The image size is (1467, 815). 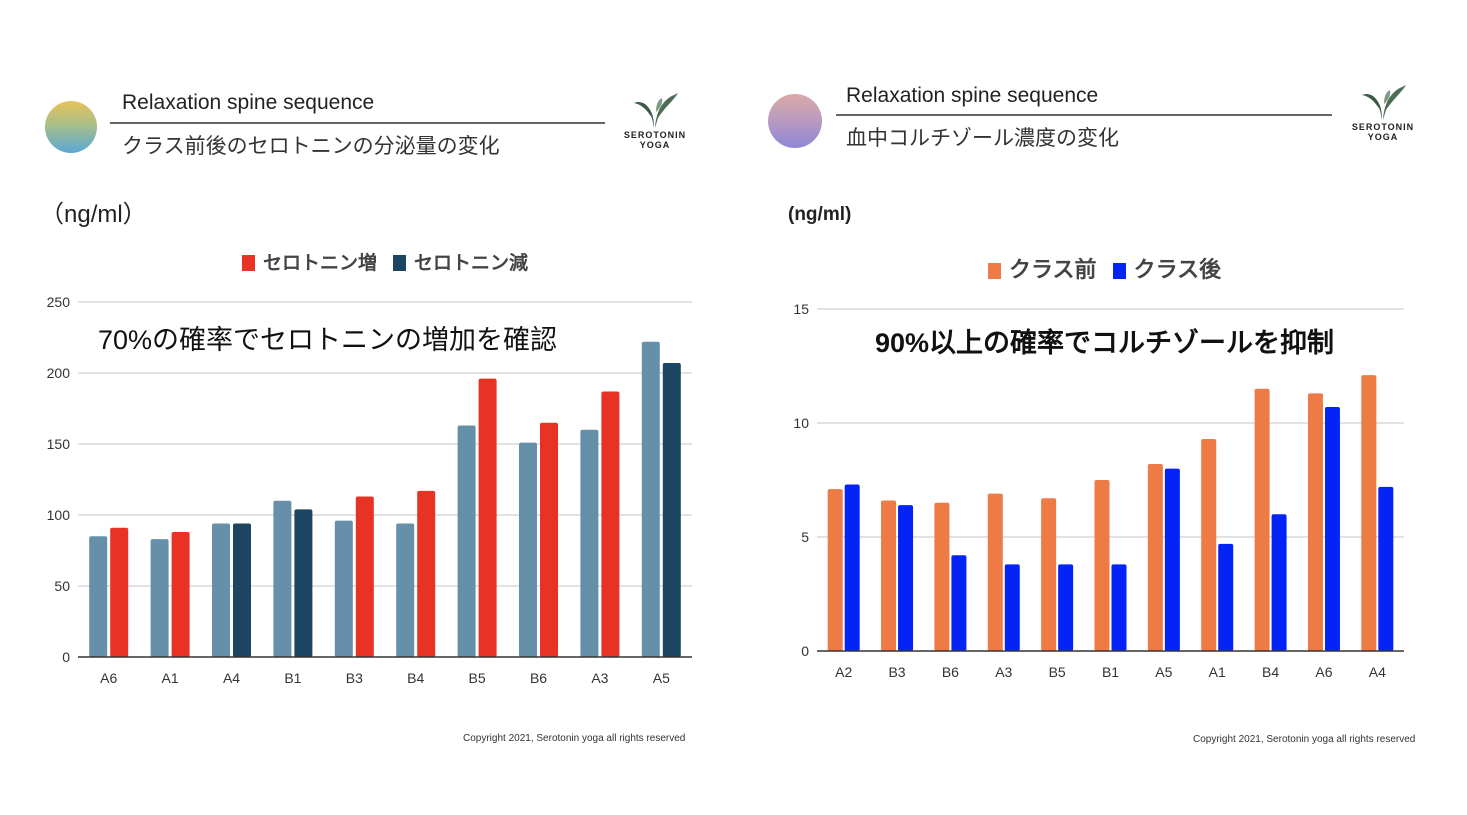 I want to click on legend-item-before: クラス前, so click(x=1042, y=268).